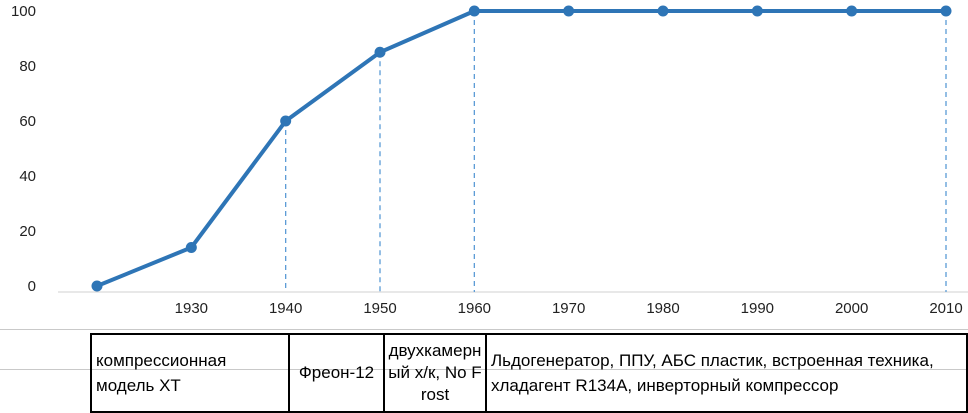 The height and width of the screenshot is (413, 968). I want to click on x-tick-label: 1960, so click(474, 308).